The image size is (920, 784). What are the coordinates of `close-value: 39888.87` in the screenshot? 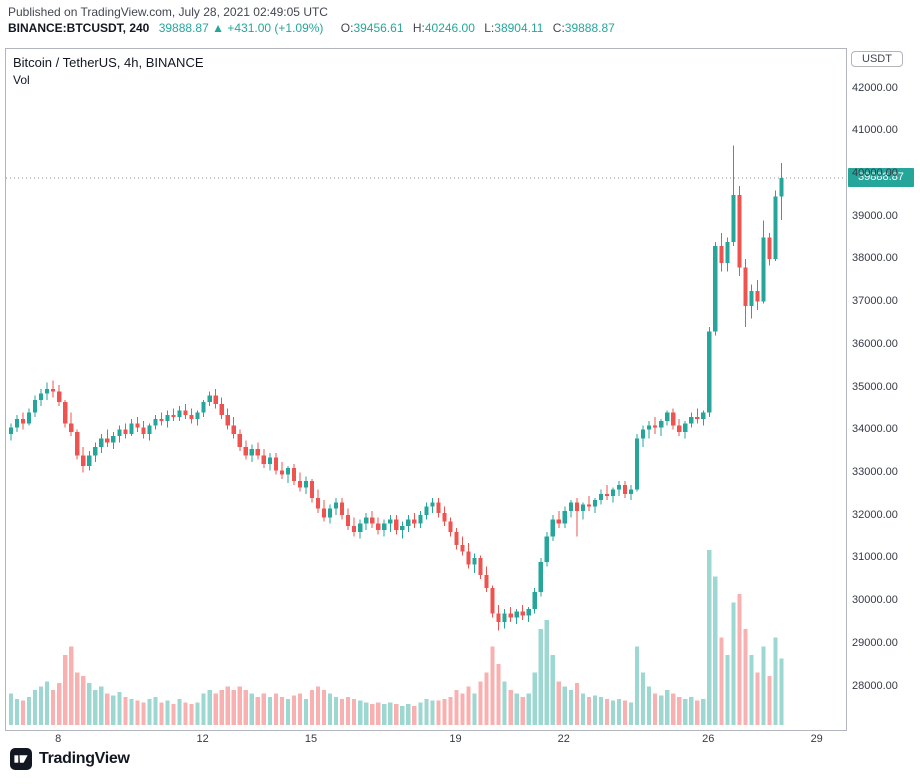 It's located at (589, 28).